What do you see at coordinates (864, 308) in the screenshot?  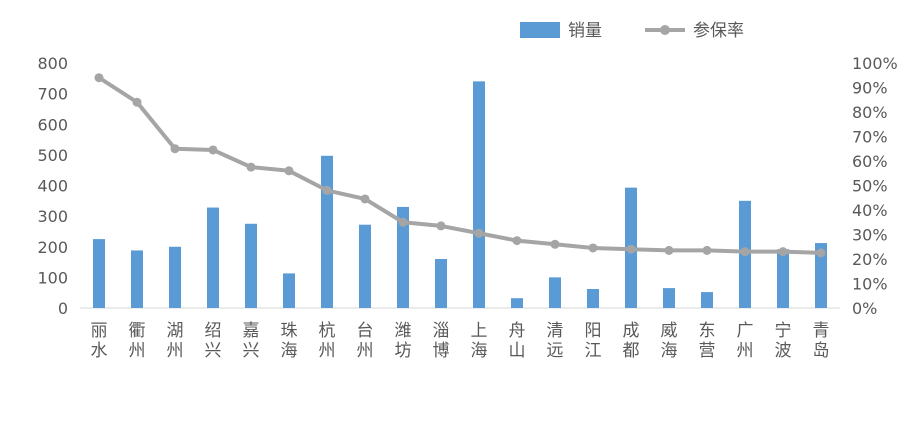 I see `y-right-tick-label: 0%` at bounding box center [864, 308].